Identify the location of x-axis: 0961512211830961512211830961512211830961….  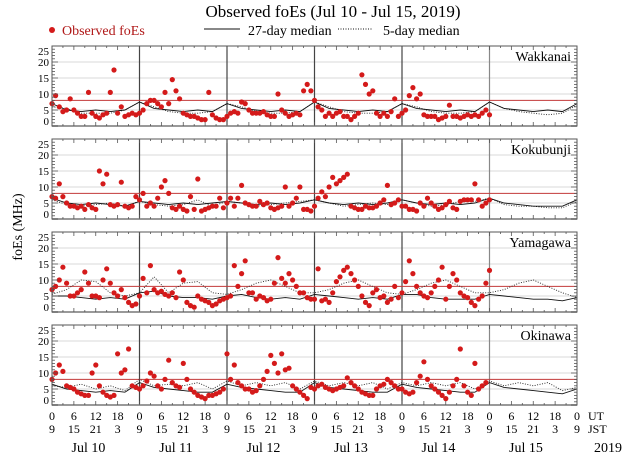
(335, 432).